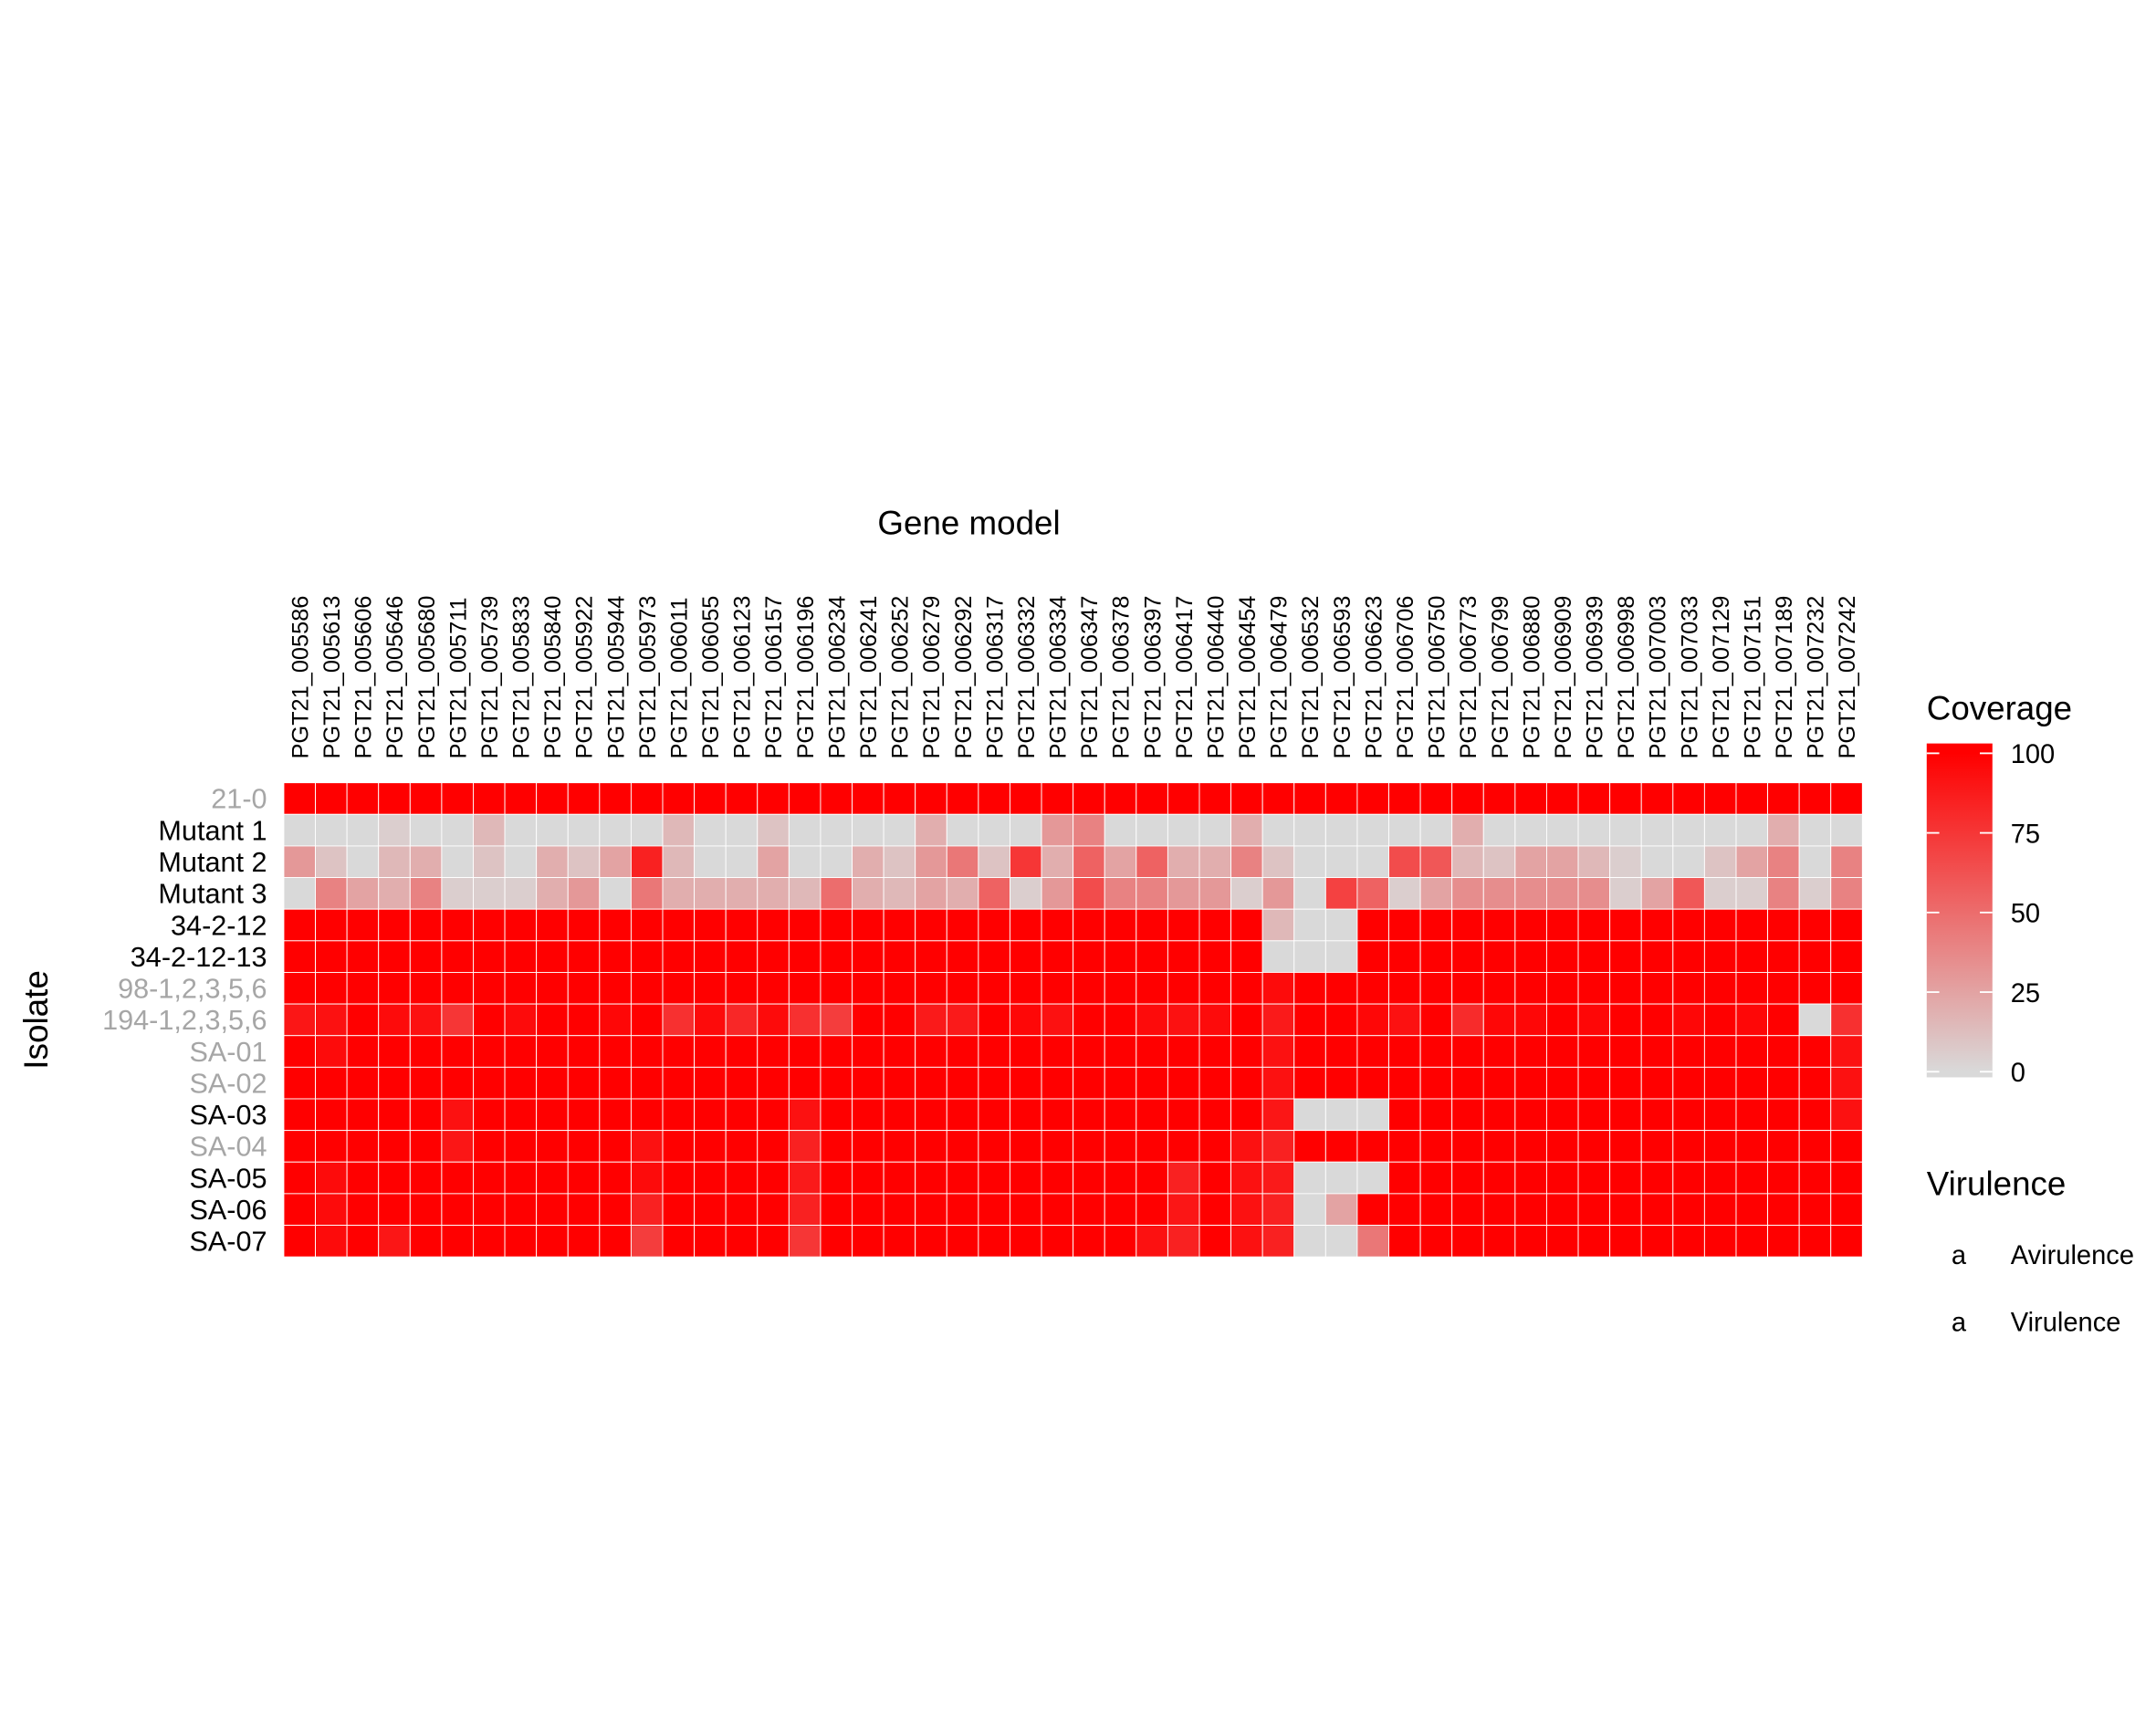 Image resolution: width=2156 pixels, height=1724 pixels. I want to click on colorbar-tick-label: 100, so click(2033, 754).